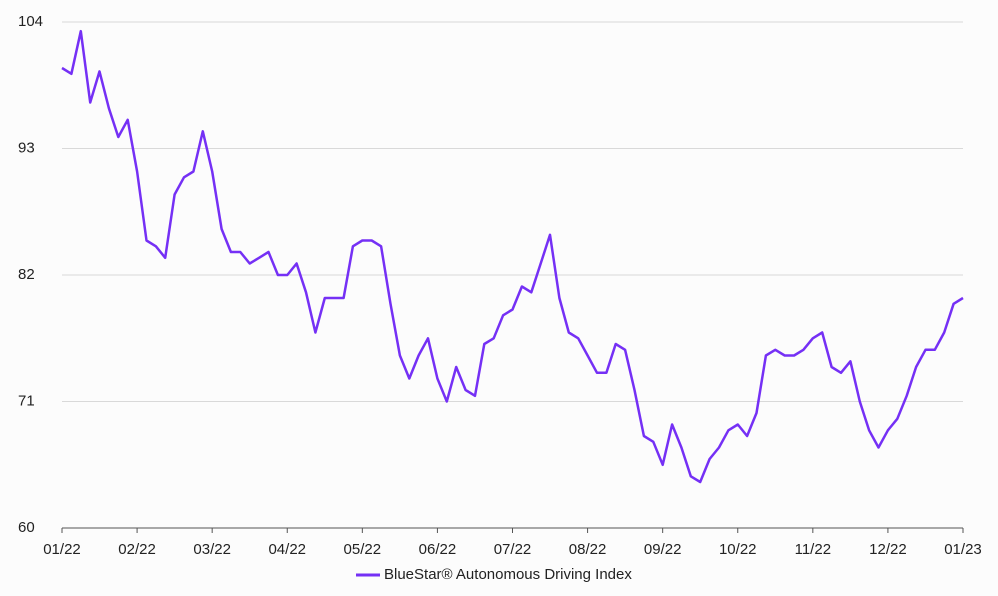 Image resolution: width=998 pixels, height=596 pixels. Describe the element at coordinates (62, 549) in the screenshot. I see `x-tick-label: 01/22` at that location.